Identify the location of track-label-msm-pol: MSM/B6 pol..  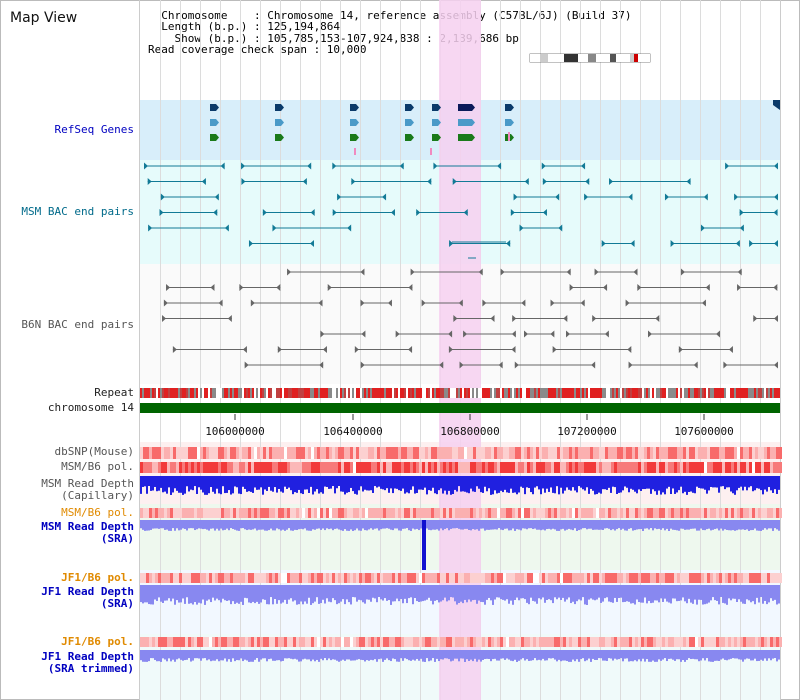
(97, 466).